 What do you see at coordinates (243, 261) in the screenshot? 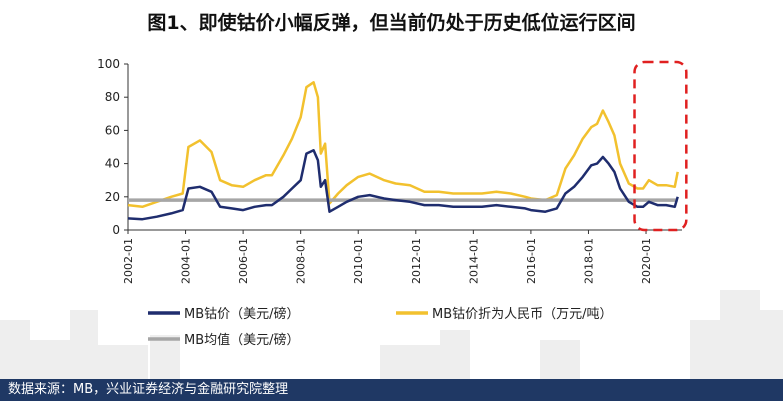
I see `x-tick-label: 2006-01` at bounding box center [243, 261].